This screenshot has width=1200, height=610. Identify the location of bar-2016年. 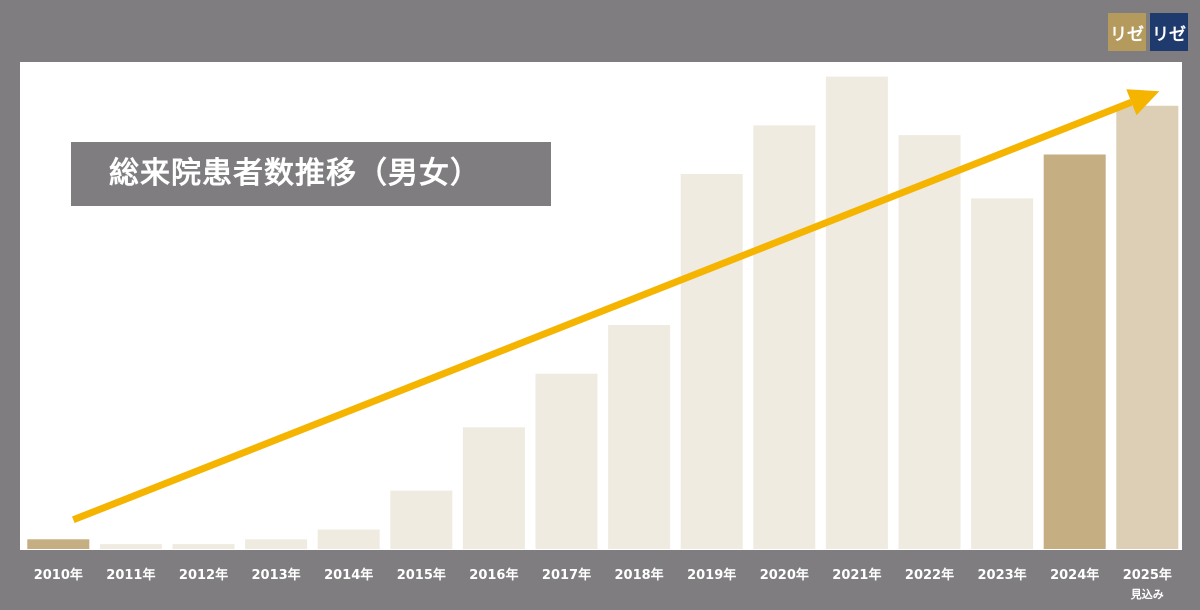
(493, 488).